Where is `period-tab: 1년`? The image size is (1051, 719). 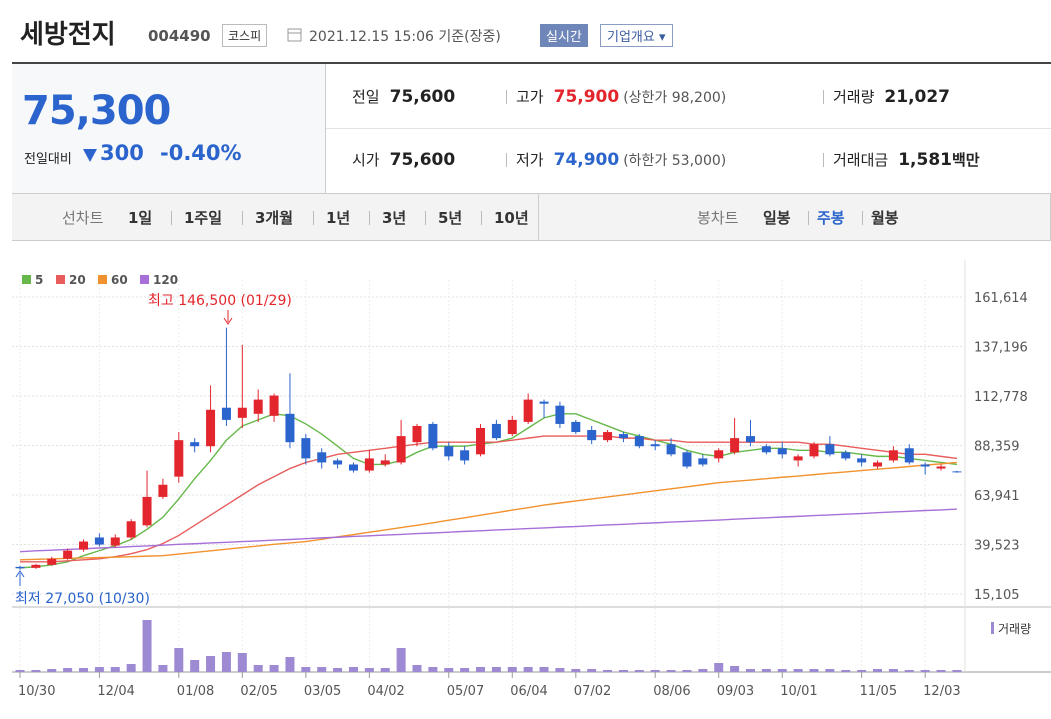
period-tab: 1년 is located at coordinates (338, 218).